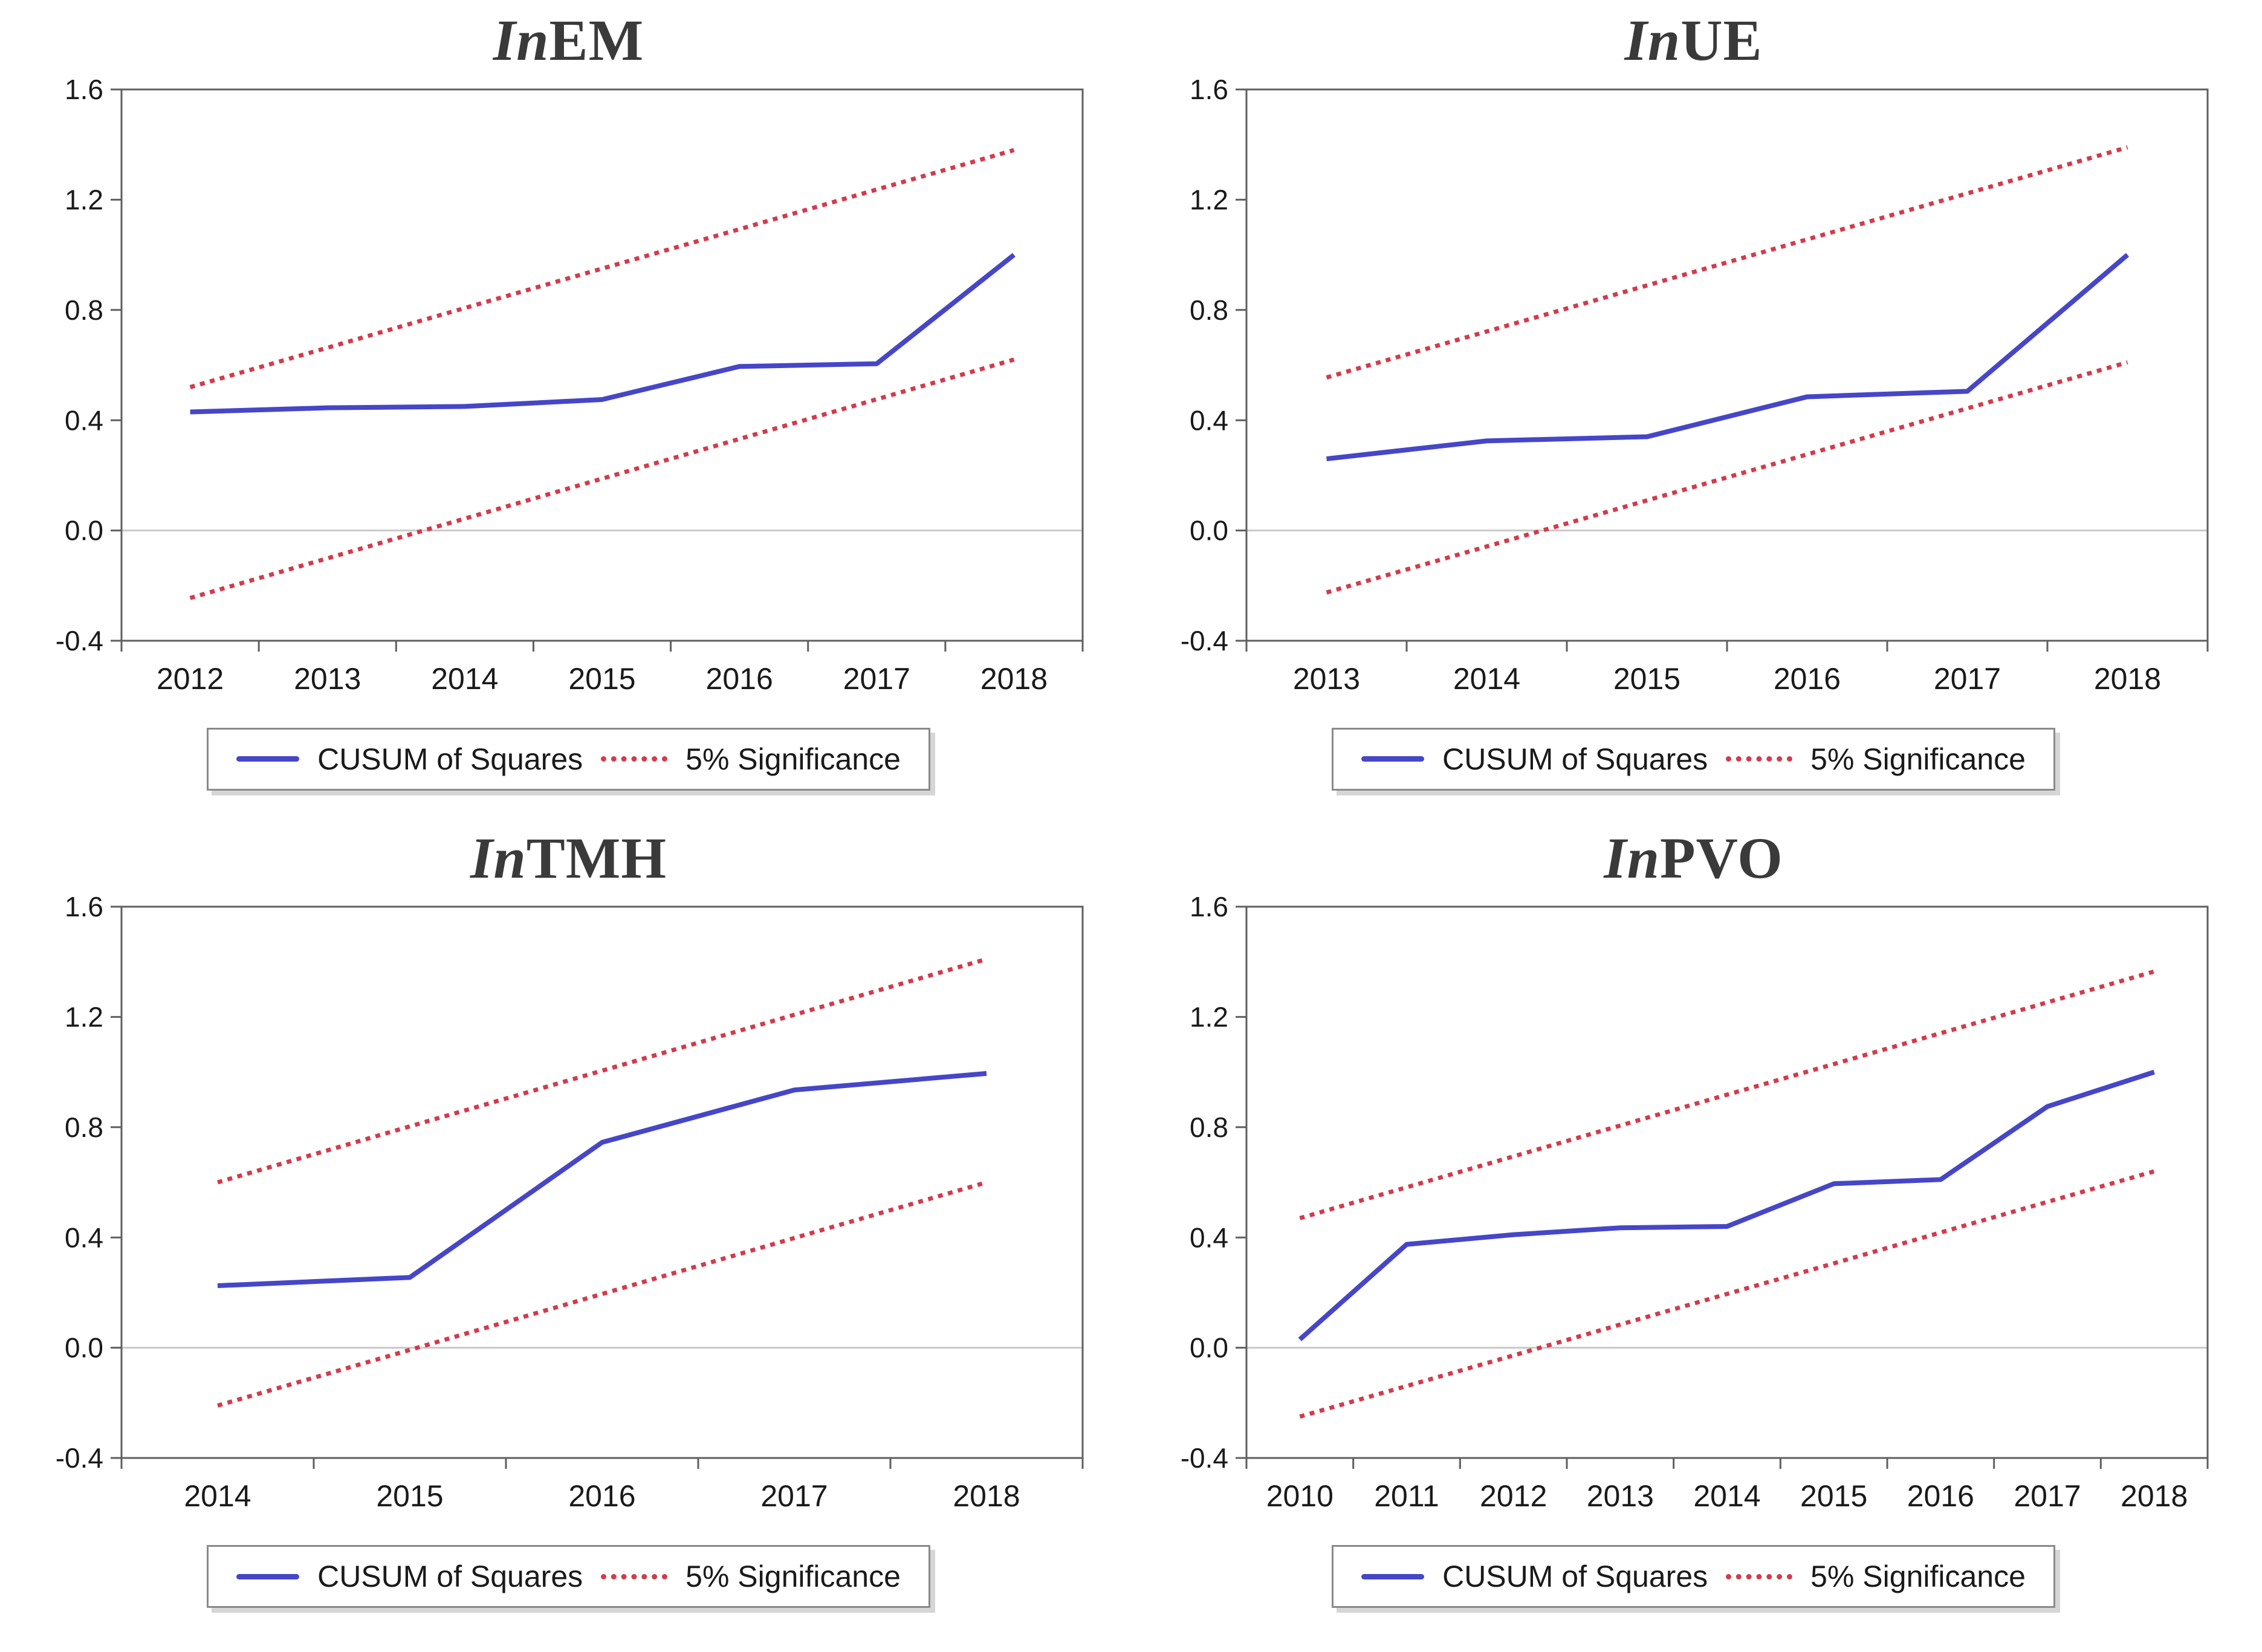  I want to click on chart-title: InTMH, so click(568, 858).